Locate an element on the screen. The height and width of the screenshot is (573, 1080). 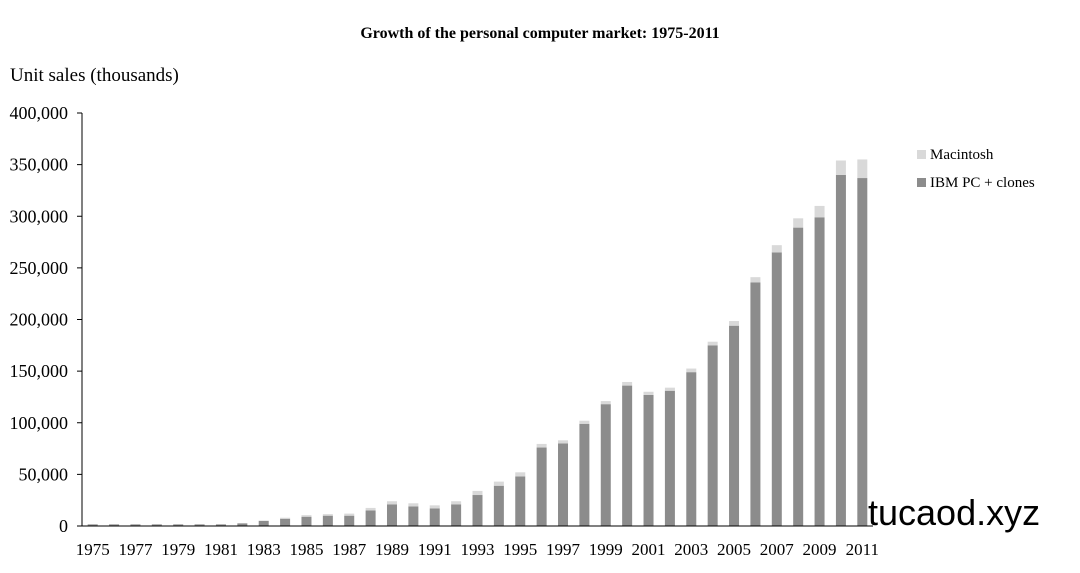
watermark-text: tucaod.xyz is located at coordinates (954, 512).